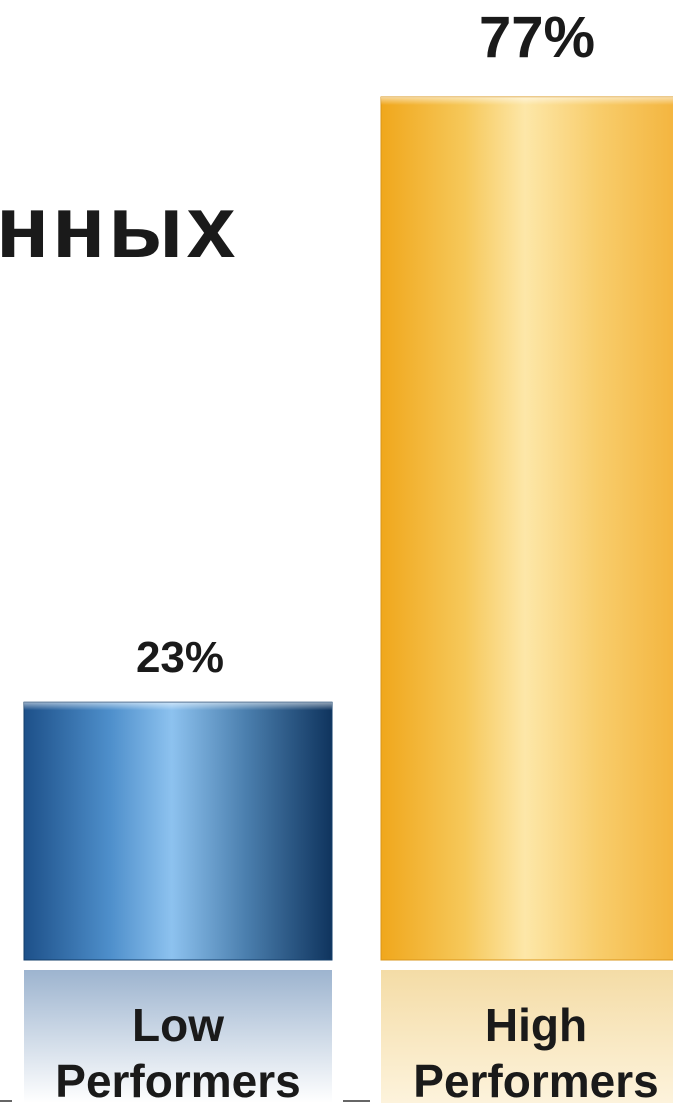  Describe the element at coordinates (536, 1025) in the screenshot. I see `category-label-high-performers-line-1: High` at that location.